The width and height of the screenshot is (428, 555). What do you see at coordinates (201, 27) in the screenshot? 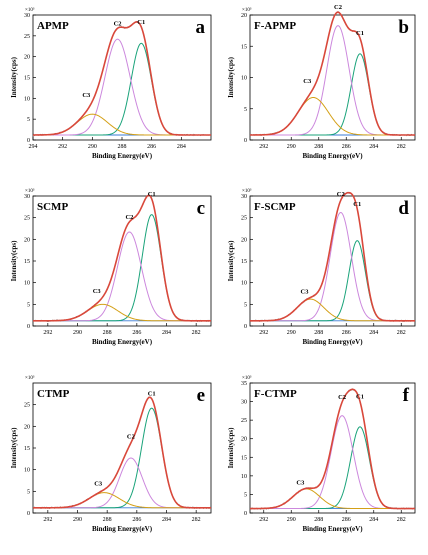
I see `panel-letter: a` at bounding box center [201, 27].